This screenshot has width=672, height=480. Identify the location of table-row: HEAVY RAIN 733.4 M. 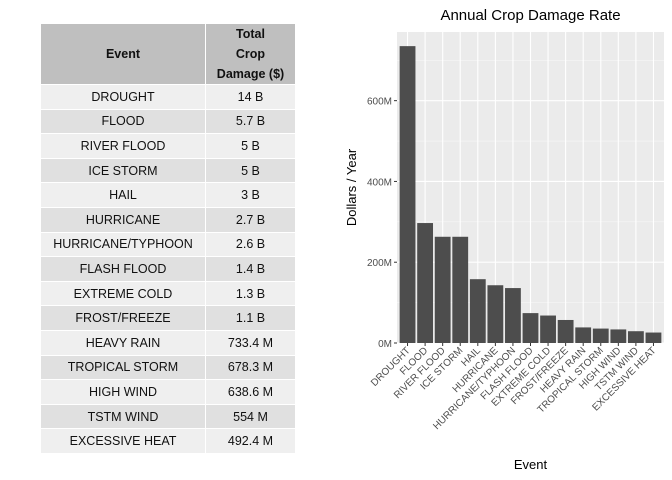
(168, 342).